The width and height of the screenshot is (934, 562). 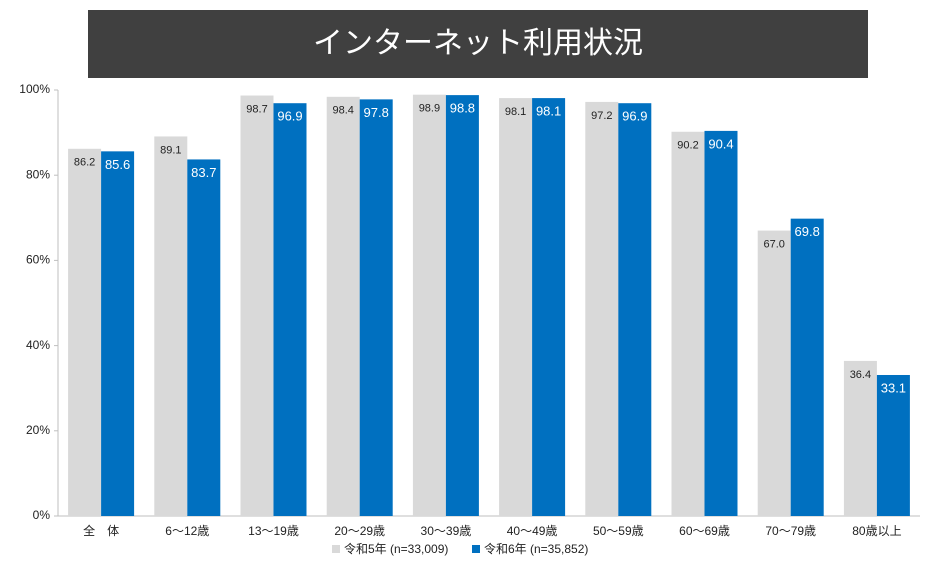 What do you see at coordinates (704, 531) in the screenshot?
I see `x-tick-label: 60～69歳` at bounding box center [704, 531].